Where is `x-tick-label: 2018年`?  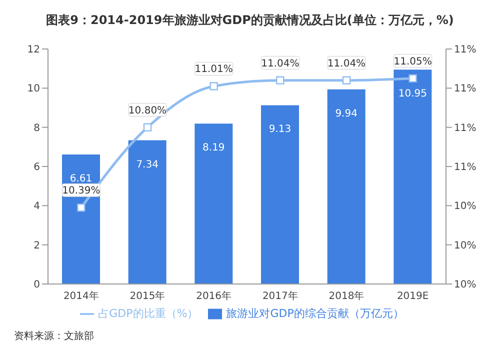
x-tick-label: 2018年 is located at coordinates (346, 296).